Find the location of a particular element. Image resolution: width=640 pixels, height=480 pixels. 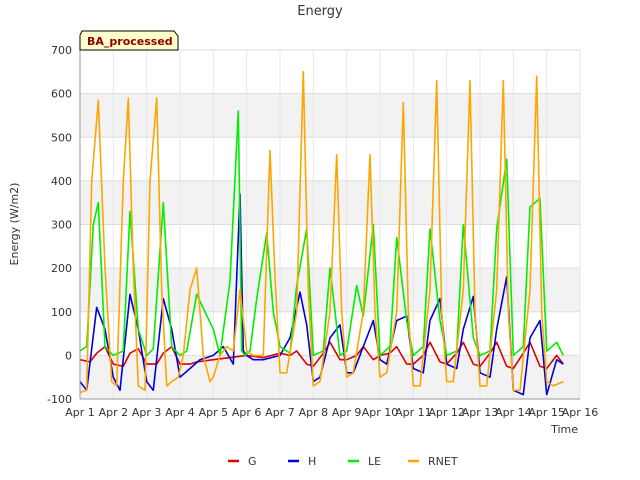

x-tick-label: Apr 13 is located at coordinates (480, 412).